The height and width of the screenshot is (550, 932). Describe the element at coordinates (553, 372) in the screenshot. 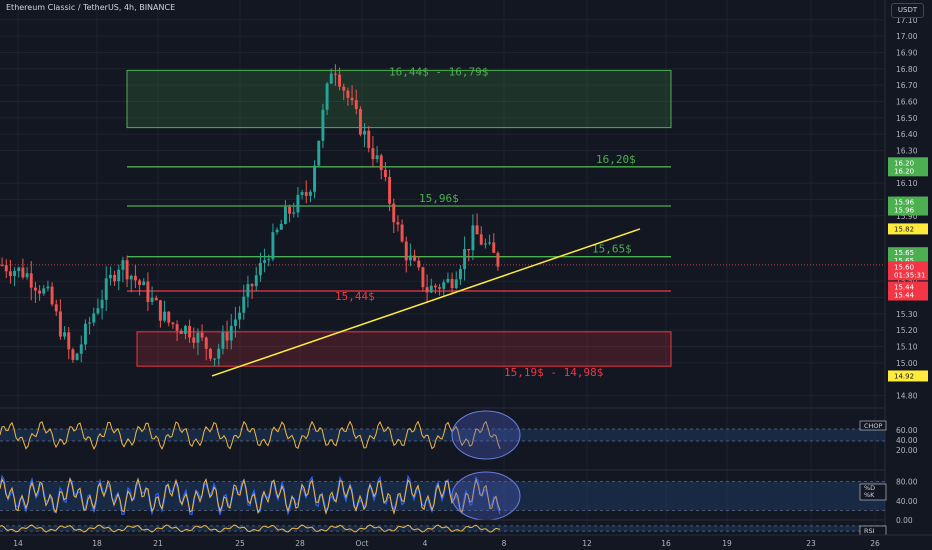

I see `zone-label: 15,19$ - 14,98$` at that location.